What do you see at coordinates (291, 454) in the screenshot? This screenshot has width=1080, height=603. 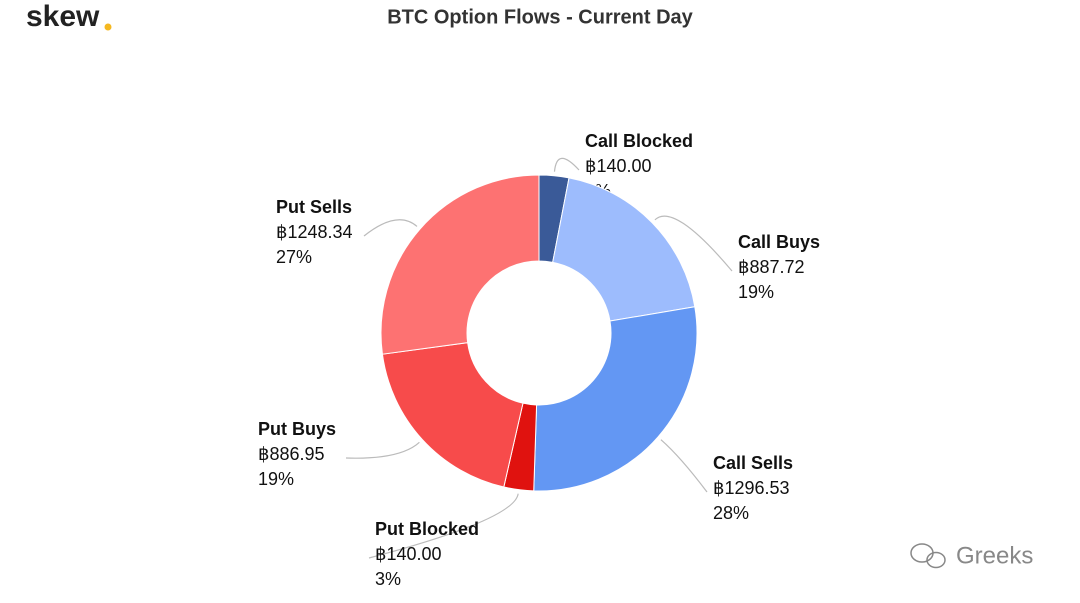 I see `slice-value-label: ฿886.95` at bounding box center [291, 454].